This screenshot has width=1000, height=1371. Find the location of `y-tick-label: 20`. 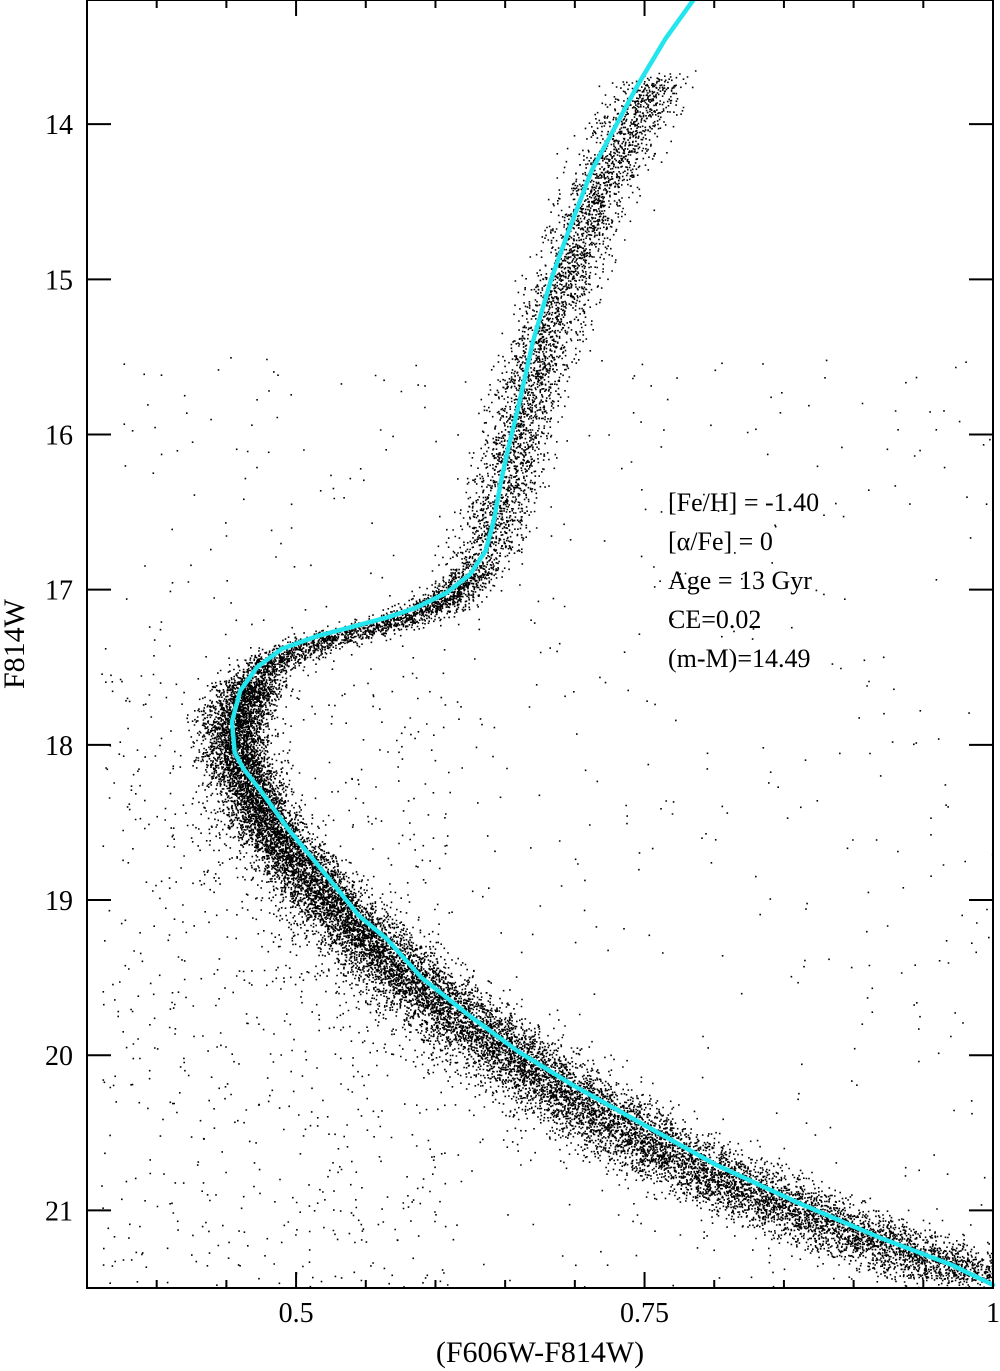

y-tick-label: 20 is located at coordinates (59, 1056).